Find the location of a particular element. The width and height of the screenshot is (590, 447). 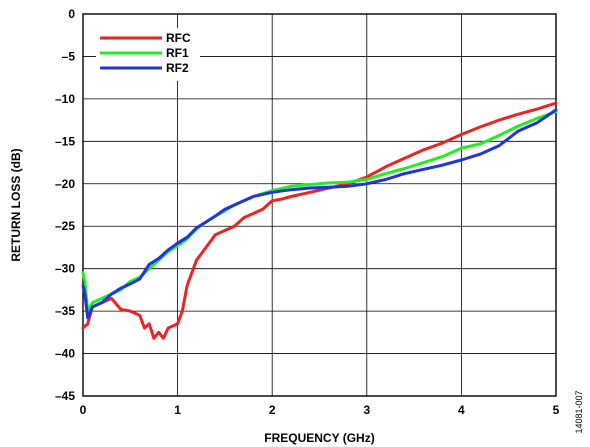

x-tick-label: 3 is located at coordinates (366, 410).